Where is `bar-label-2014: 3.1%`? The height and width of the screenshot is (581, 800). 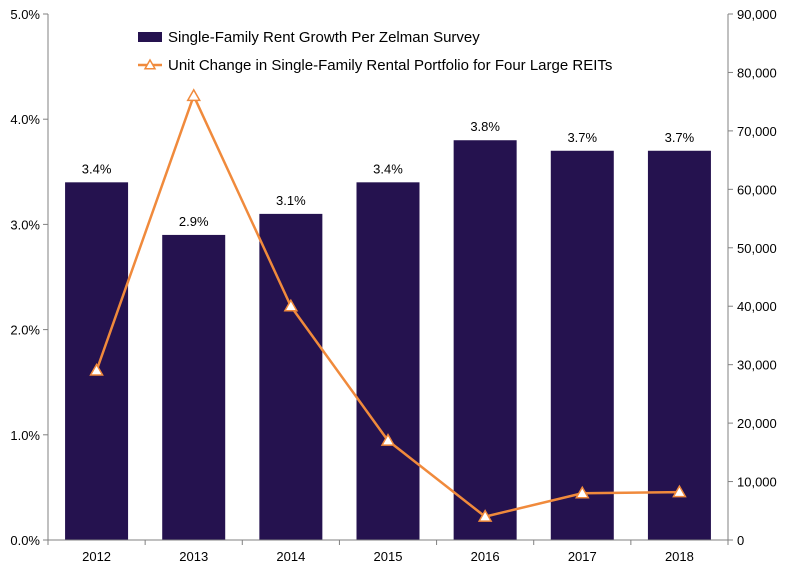
bar-label-2014: 3.1% is located at coordinates (291, 200).